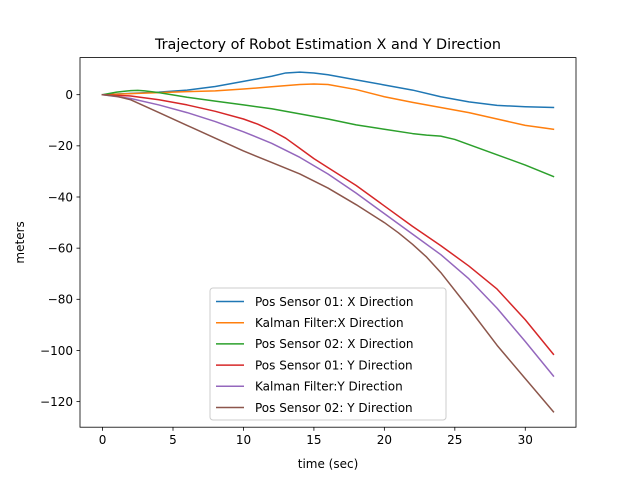  Describe the element at coordinates (334, 365) in the screenshot. I see `legend-label-4: Pos Sensor 01: Y Direction` at that location.